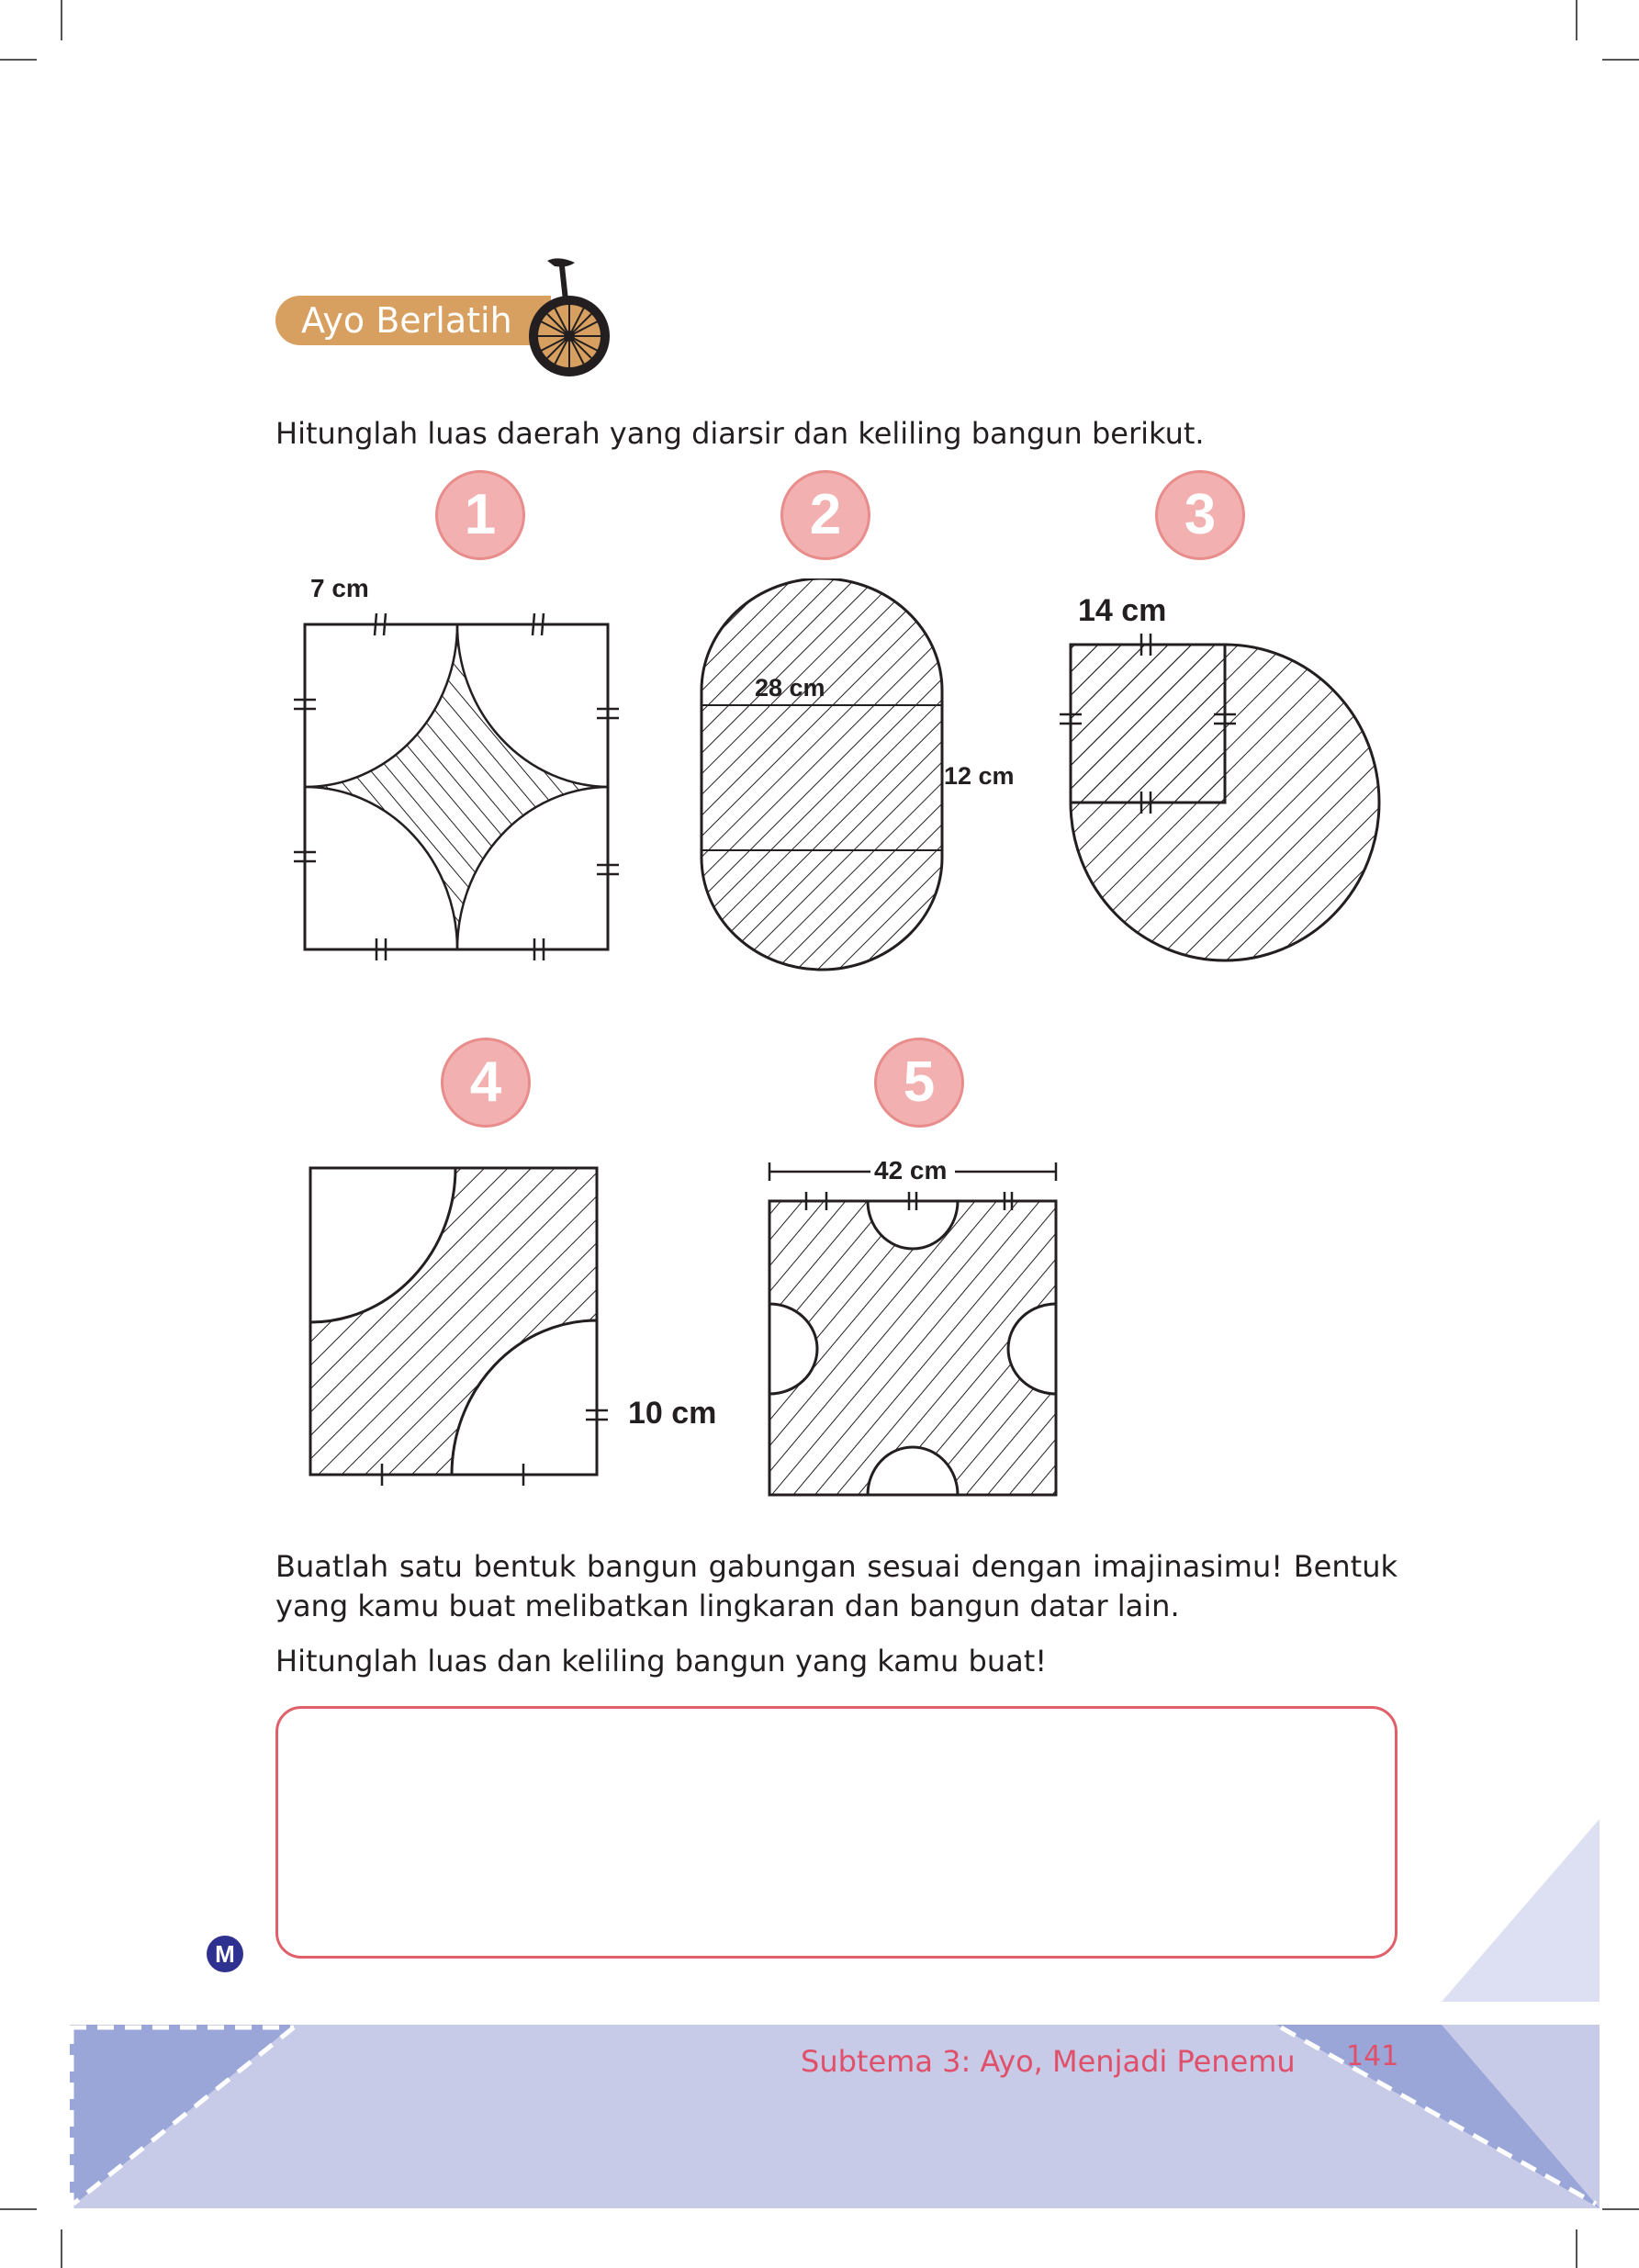  Describe the element at coordinates (480, 515) in the screenshot. I see `problem-number-1: 1` at that location.